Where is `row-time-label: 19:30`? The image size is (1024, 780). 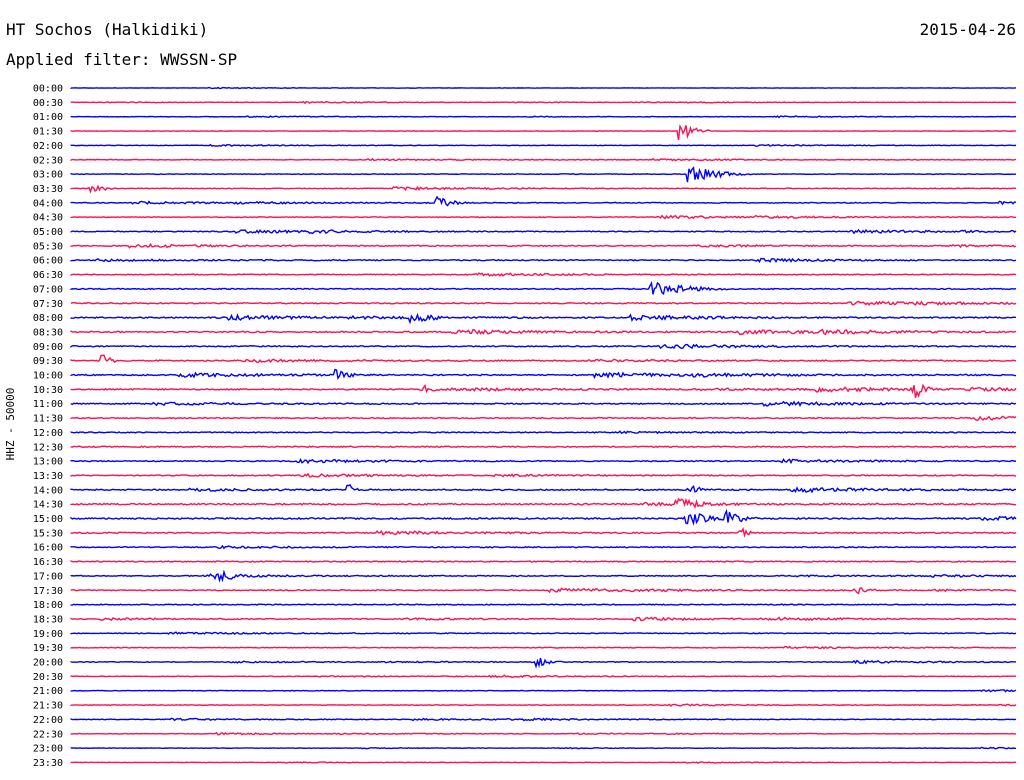 row-time-label: 19:30 is located at coordinates (48, 648).